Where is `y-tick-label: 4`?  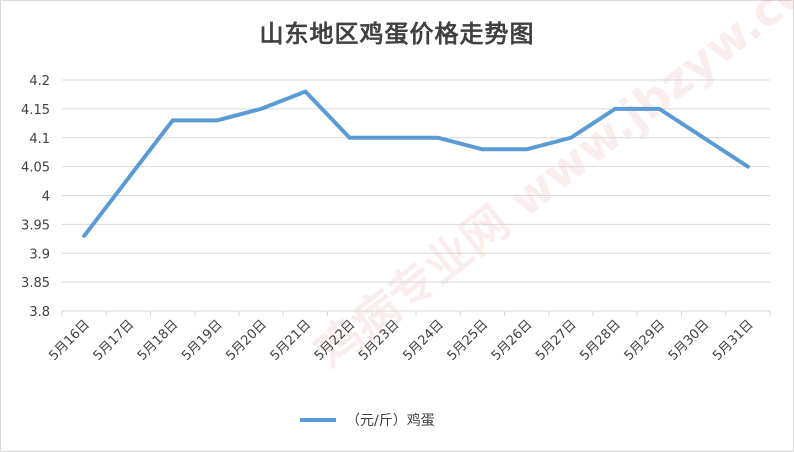
y-tick-label: 4 is located at coordinates (46, 197).